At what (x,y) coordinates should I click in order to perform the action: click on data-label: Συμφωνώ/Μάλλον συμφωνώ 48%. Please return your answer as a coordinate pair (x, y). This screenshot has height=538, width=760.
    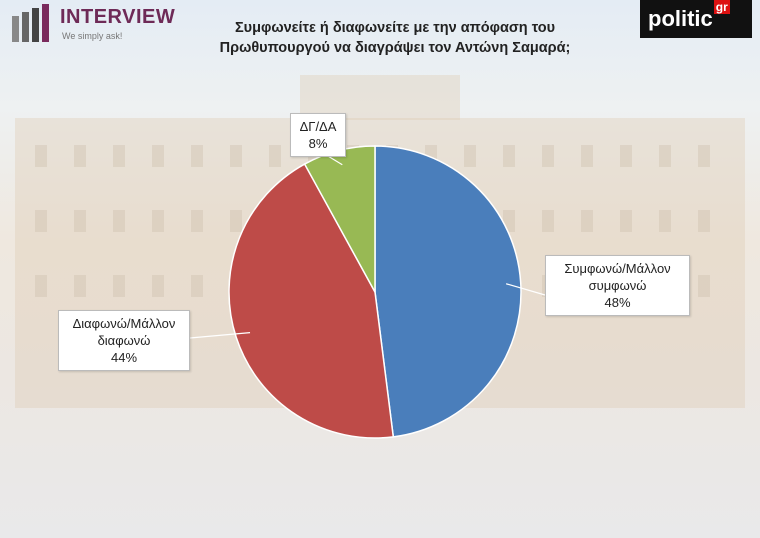
    Looking at the image, I should click on (617, 285).